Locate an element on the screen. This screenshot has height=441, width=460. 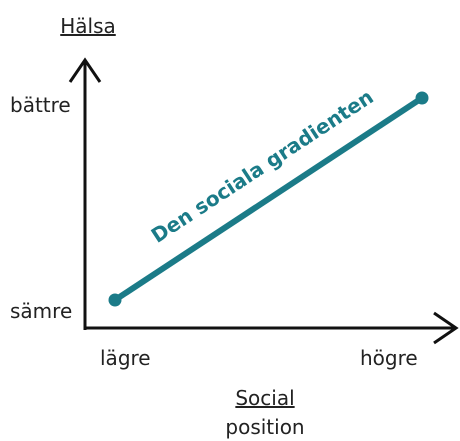
x-axis-title: position is located at coordinates (264, 427).